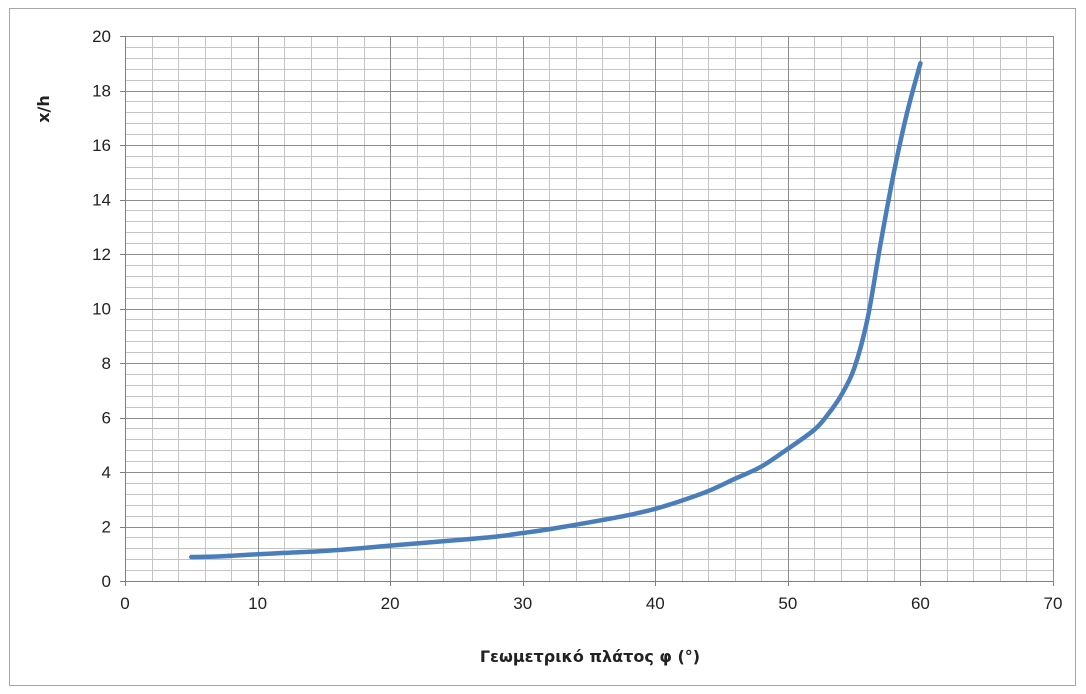 The width and height of the screenshot is (1086, 694). I want to click on x-tick-label: 50, so click(787, 603).